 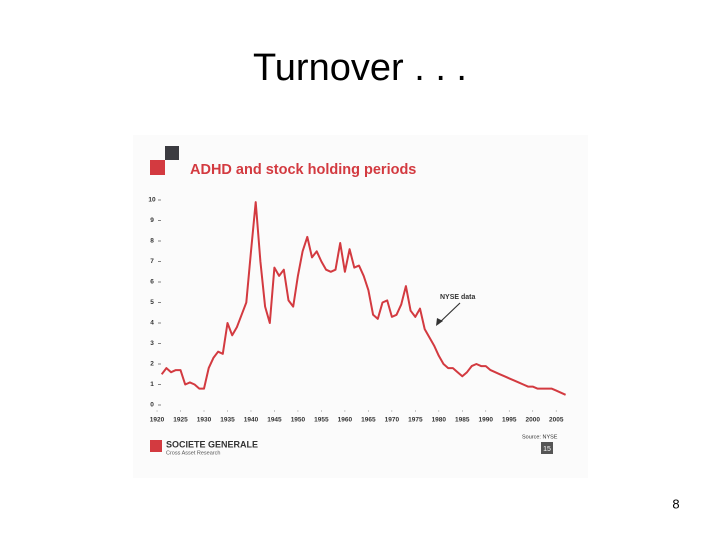 What do you see at coordinates (415, 420) in the screenshot?
I see `x-tick-label: 1975` at bounding box center [415, 420].